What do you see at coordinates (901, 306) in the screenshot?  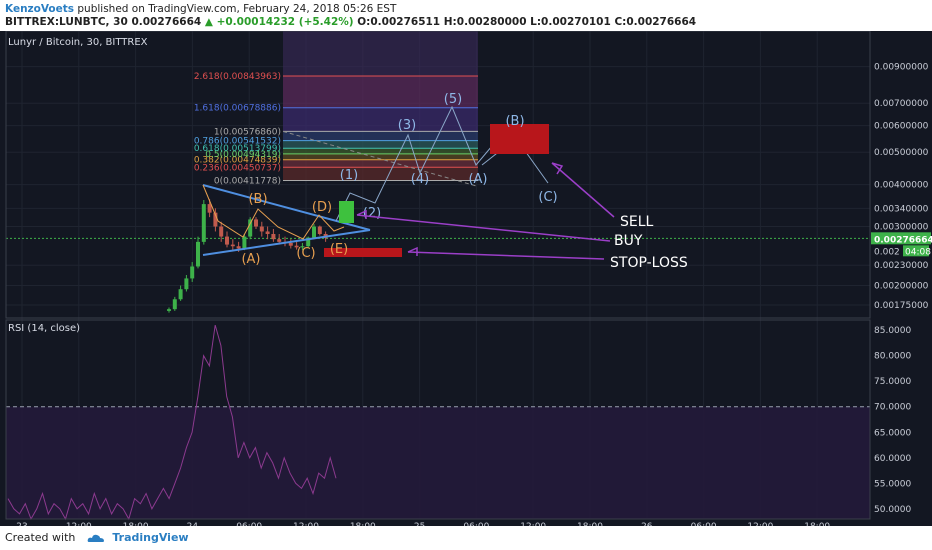 I see `y-tick-label: 0.00175000` at bounding box center [901, 306].